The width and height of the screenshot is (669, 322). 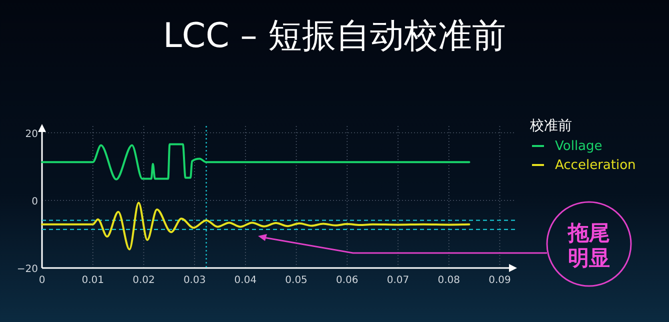 What do you see at coordinates (296, 280) in the screenshot?
I see `x-tick-label: 0.05` at bounding box center [296, 280].